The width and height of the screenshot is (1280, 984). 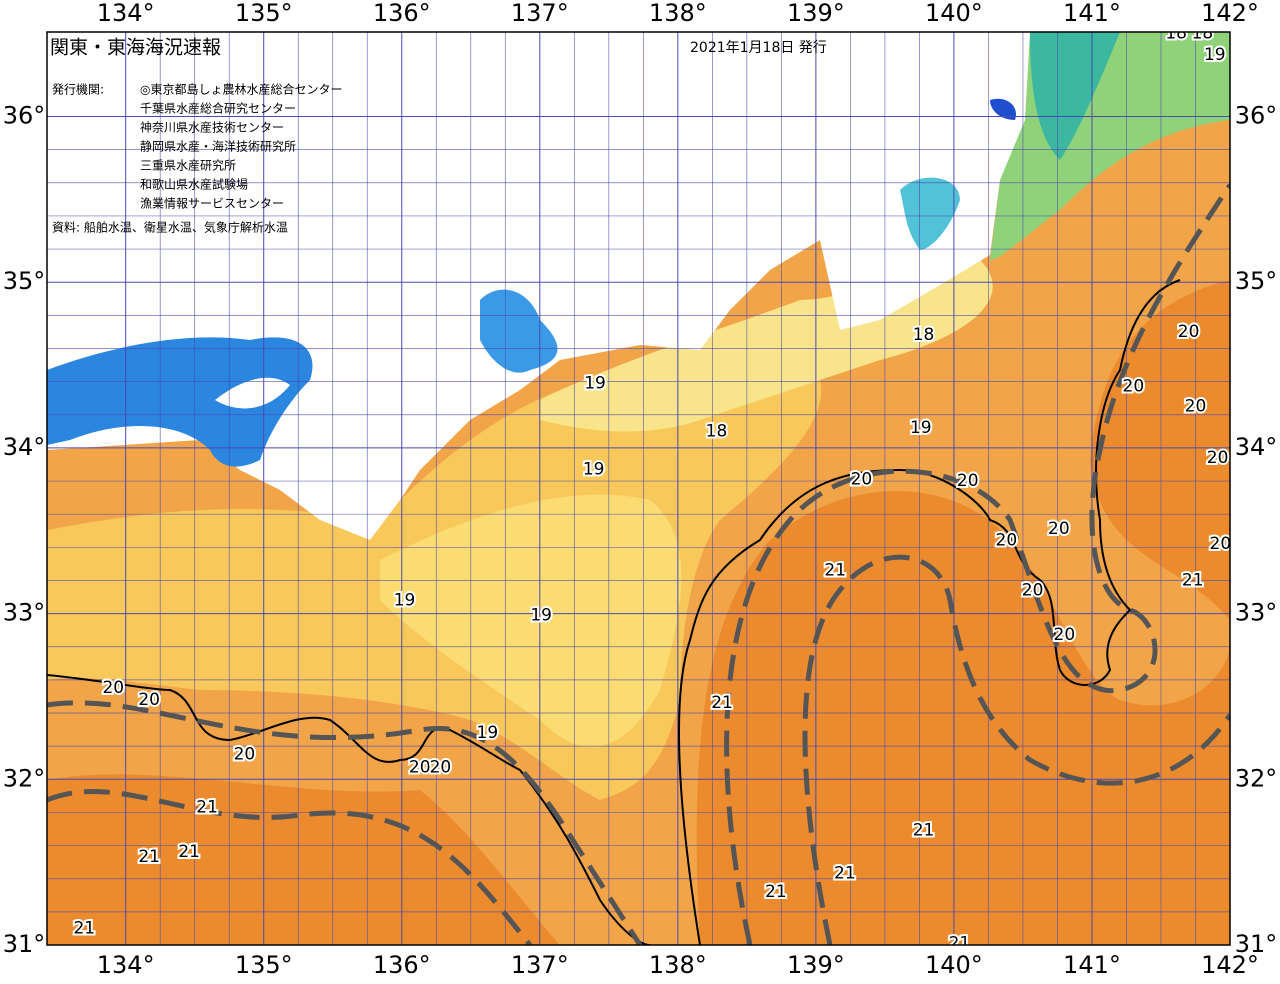 I want to click on agency: 神奈川県水産技術センター, so click(x=212, y=127).